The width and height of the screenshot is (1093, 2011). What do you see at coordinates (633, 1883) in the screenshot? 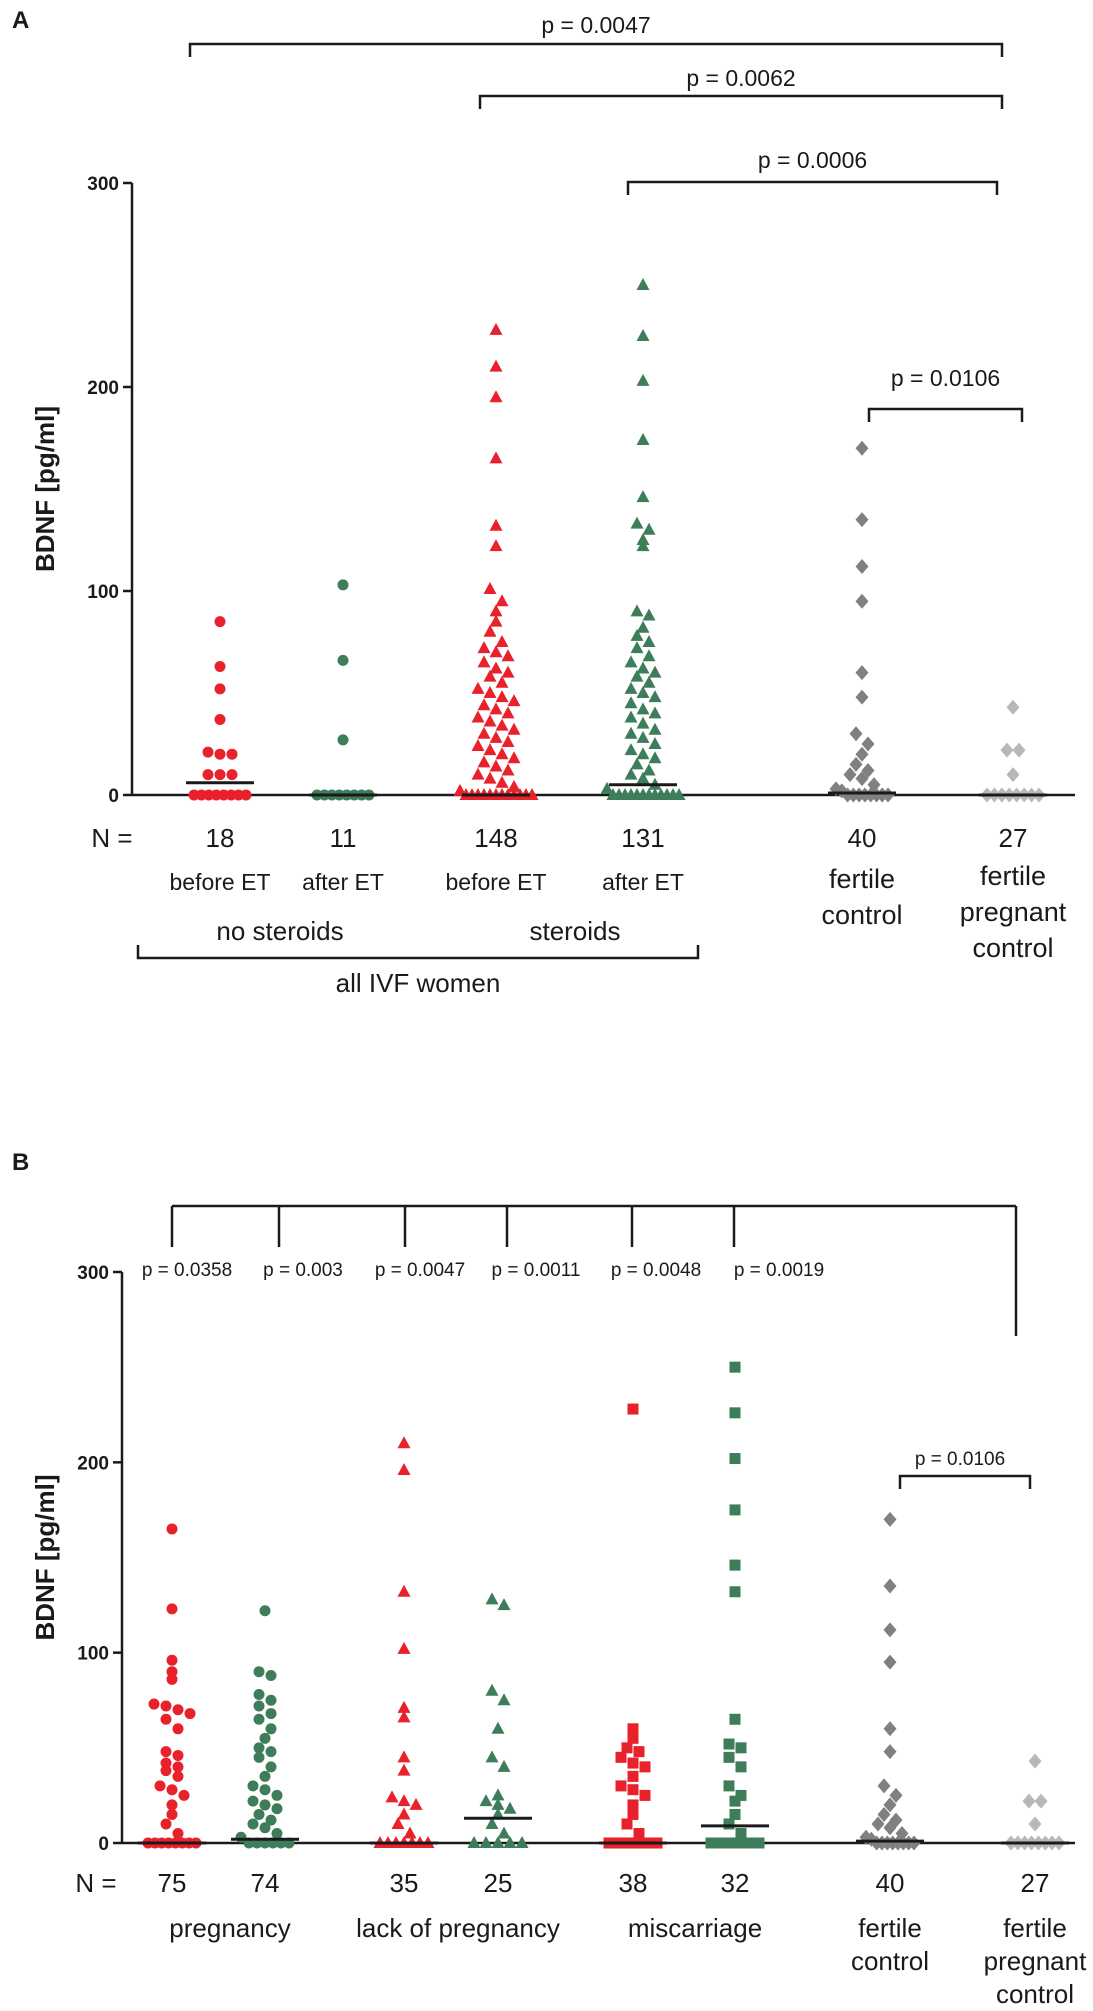
I see `n-label-b-g4: 38` at bounding box center [633, 1883].